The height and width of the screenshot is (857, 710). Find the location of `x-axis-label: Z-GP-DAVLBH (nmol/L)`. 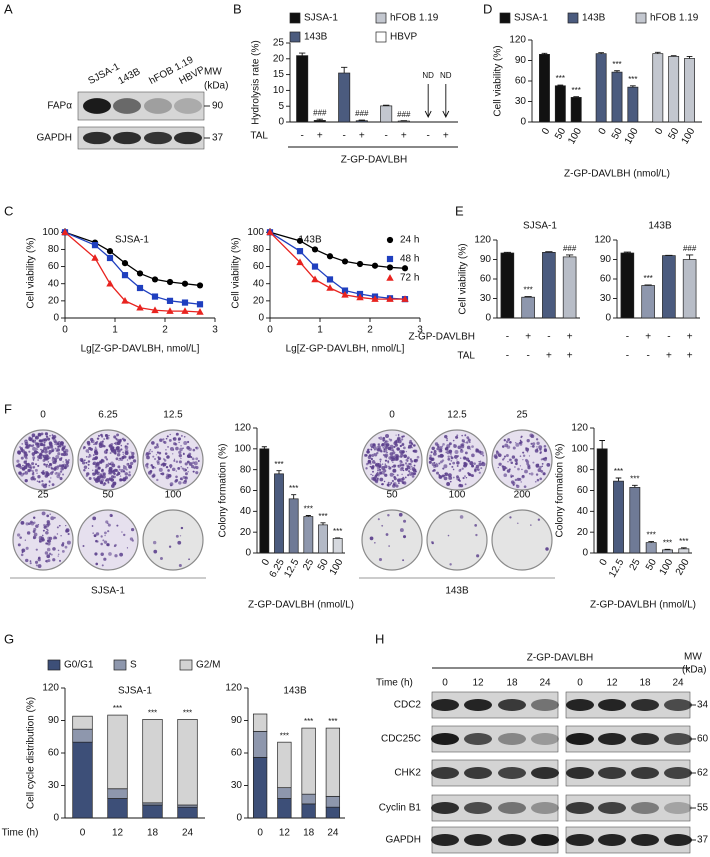

x-axis-label: Z-GP-DAVLBH (nmol/L) is located at coordinates (301, 605).